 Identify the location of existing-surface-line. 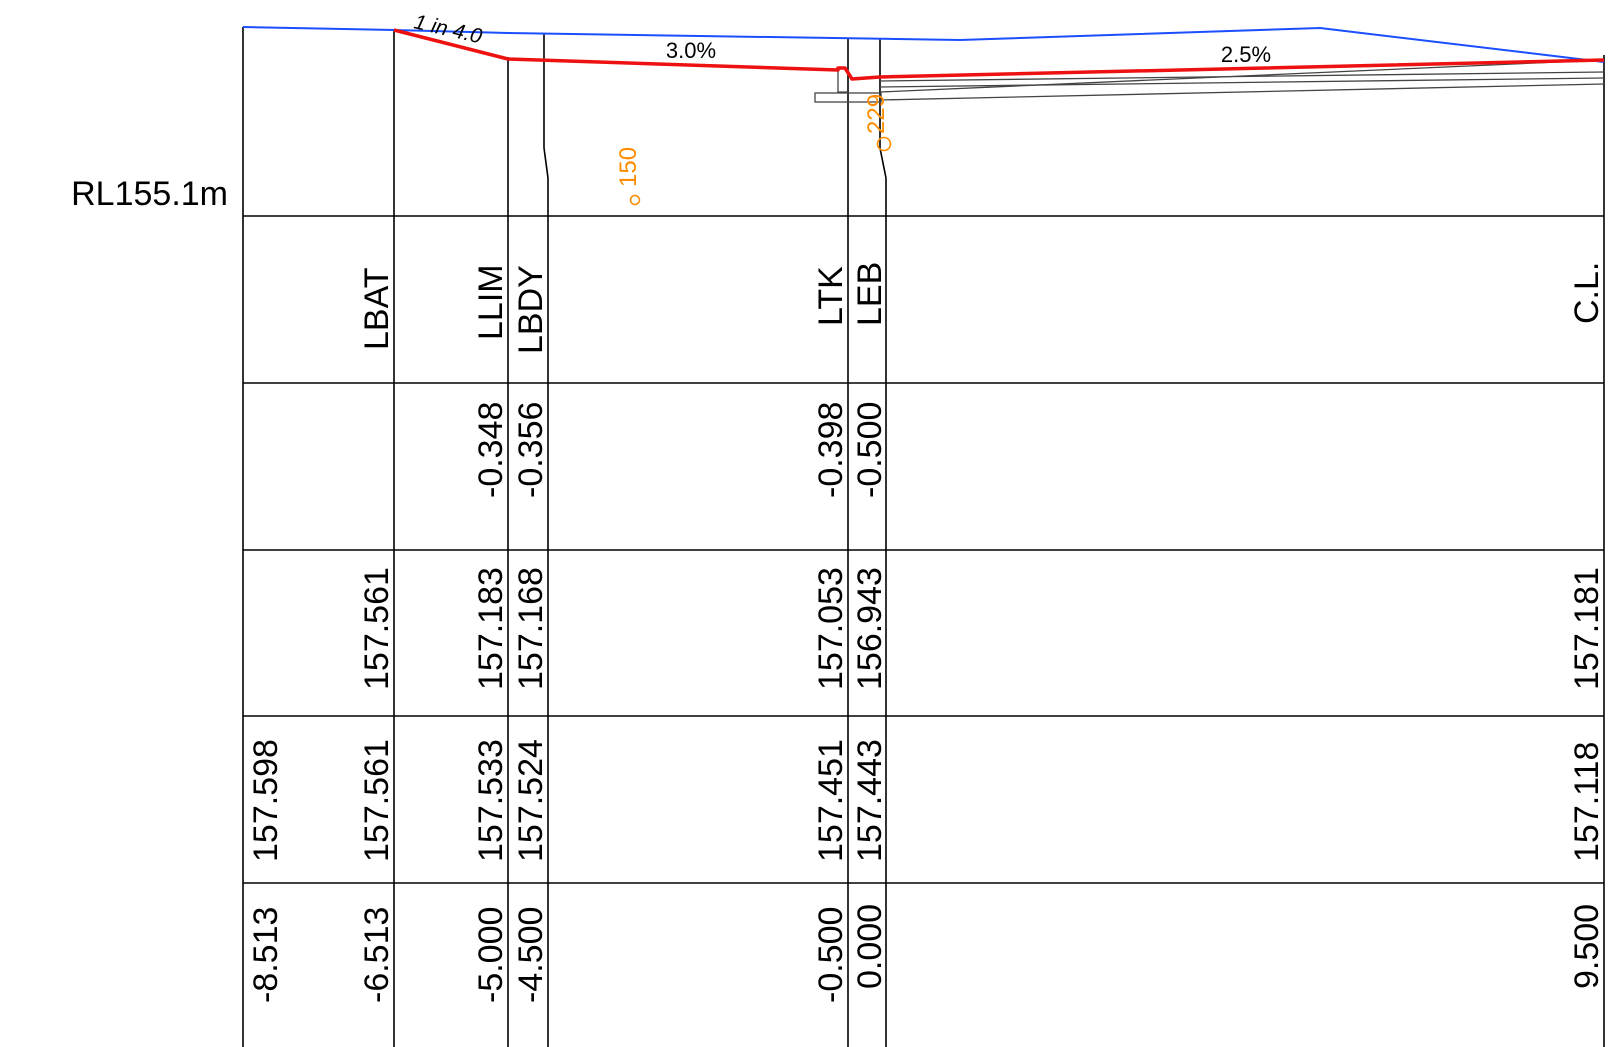
(923, 44).